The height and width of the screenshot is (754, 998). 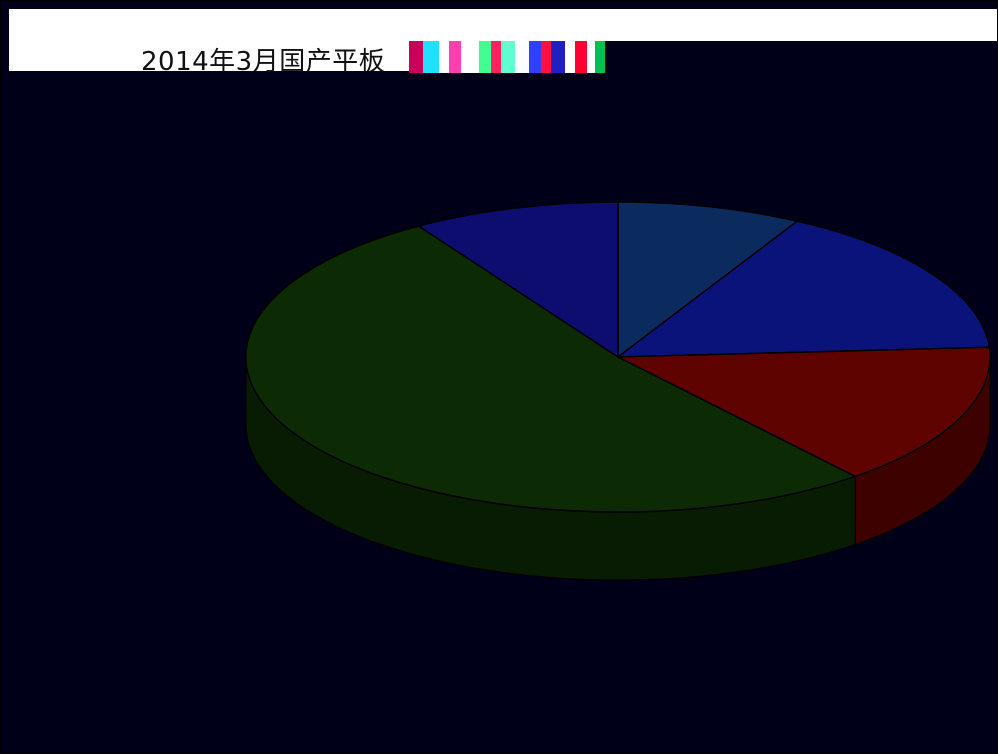 I want to click on chart-title: 2014年3月国产平板, so click(x=263, y=62).